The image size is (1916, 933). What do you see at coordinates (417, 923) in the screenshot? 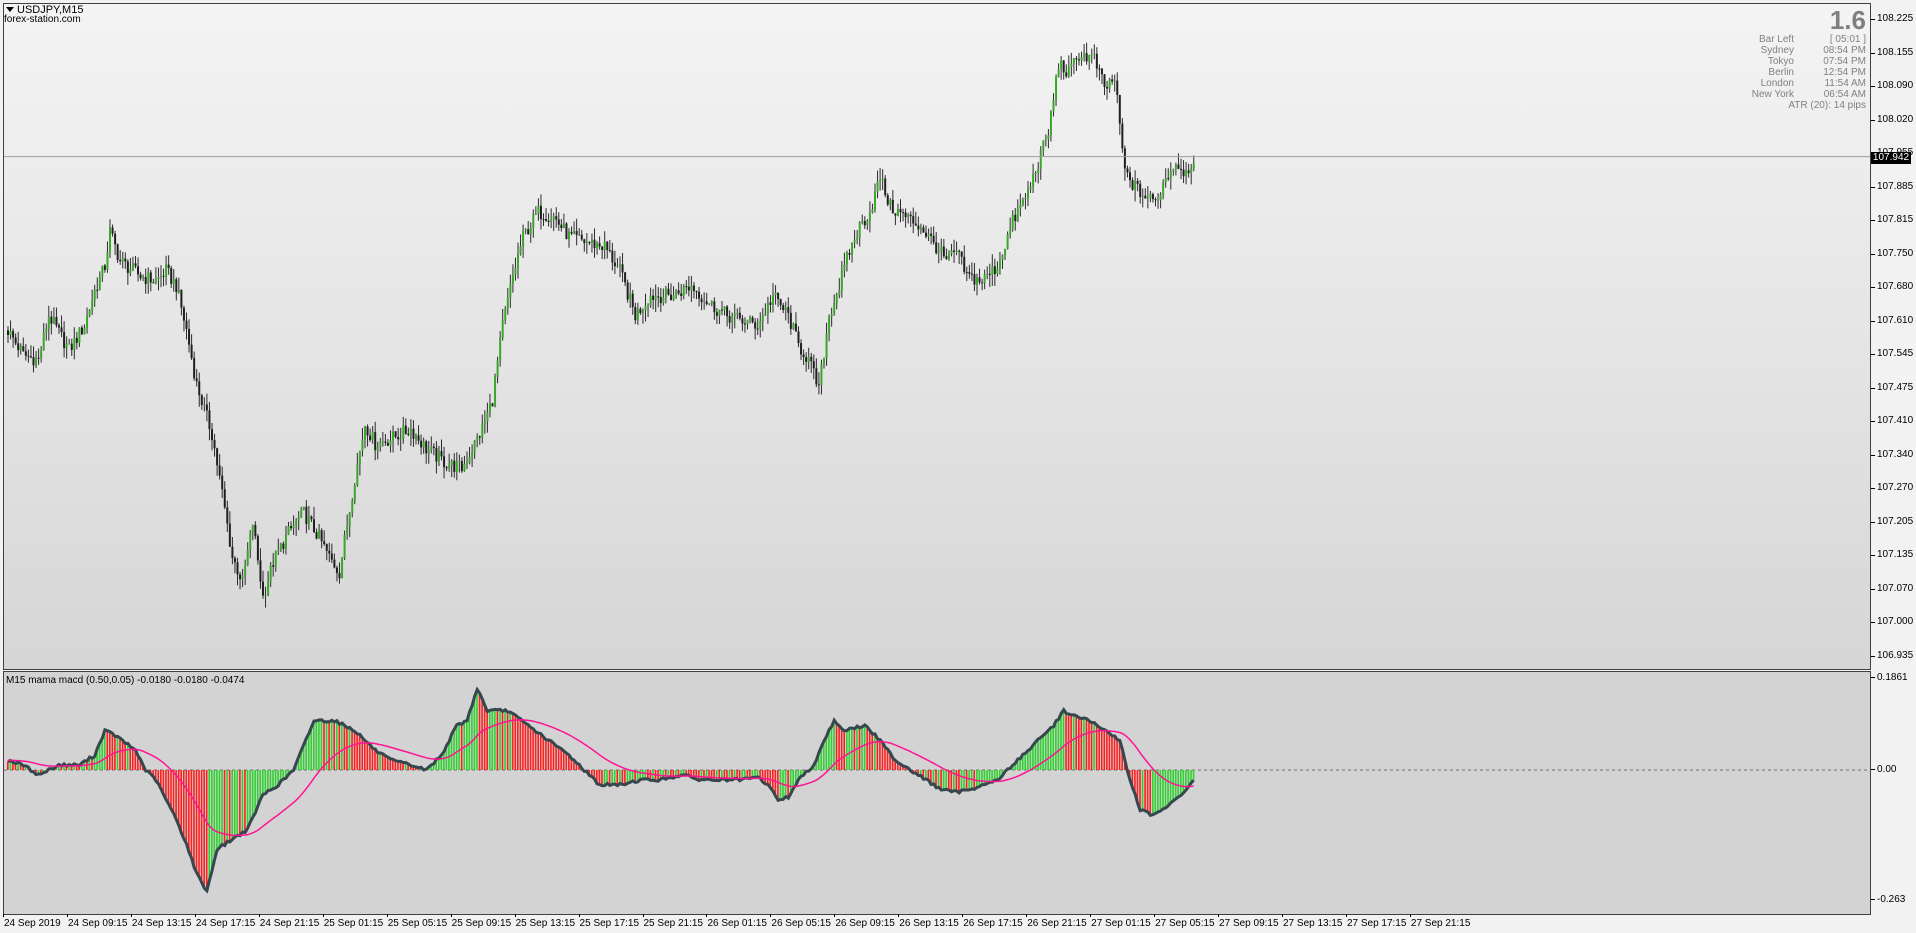
I see `time-axis-label: 25 Sep 05:15` at bounding box center [417, 923].